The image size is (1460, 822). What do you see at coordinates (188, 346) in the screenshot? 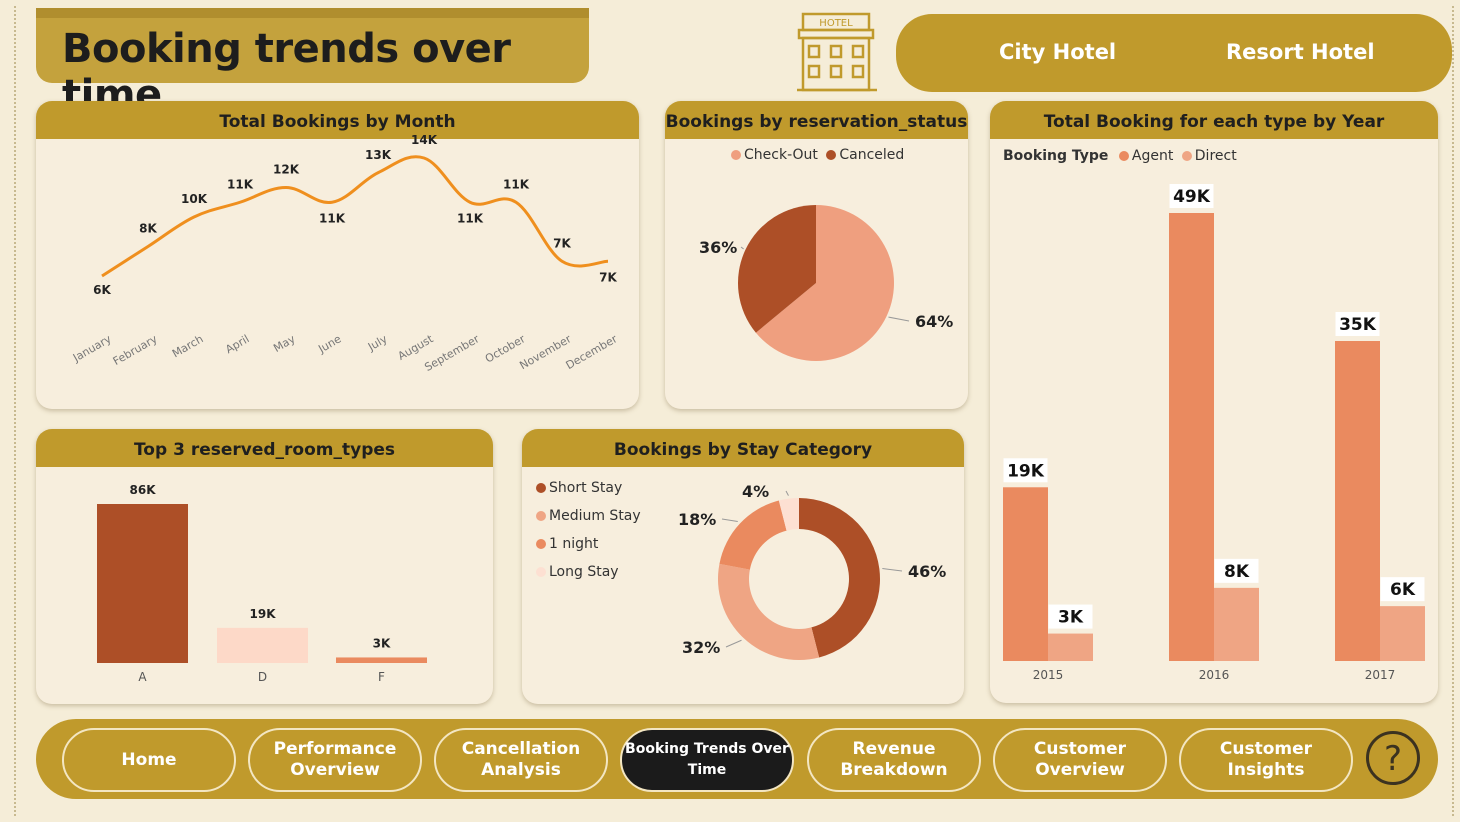
I see `x-tick-label: March` at bounding box center [188, 346].